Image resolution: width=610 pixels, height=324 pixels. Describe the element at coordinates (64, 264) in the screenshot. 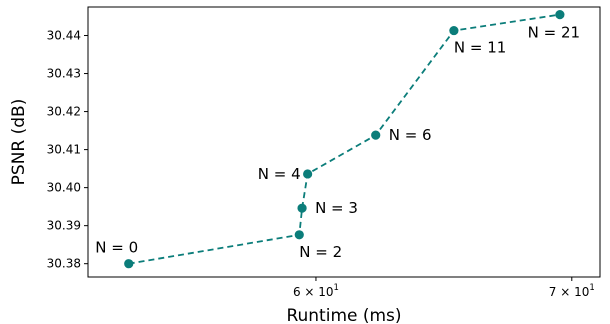

I see `y-tick-label: 30.38` at that location.